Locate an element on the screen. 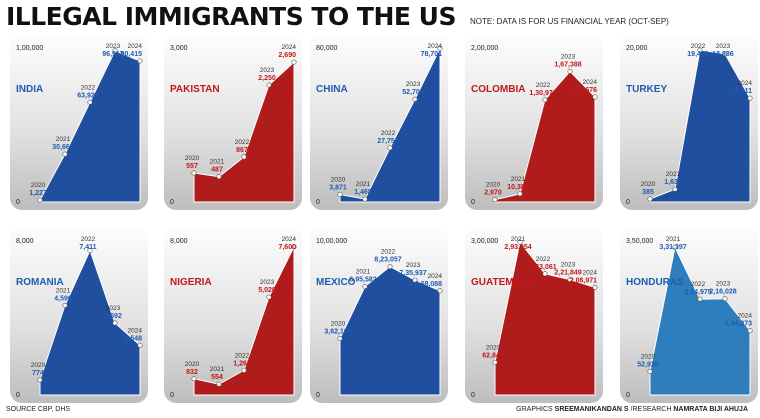  value-label: 1,638 is located at coordinates (673, 182).